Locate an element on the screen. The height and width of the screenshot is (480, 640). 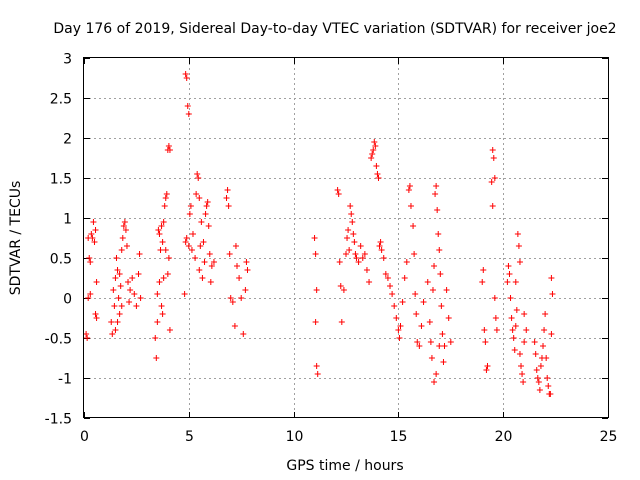
x-tick-label: 5 is located at coordinates (189, 437).